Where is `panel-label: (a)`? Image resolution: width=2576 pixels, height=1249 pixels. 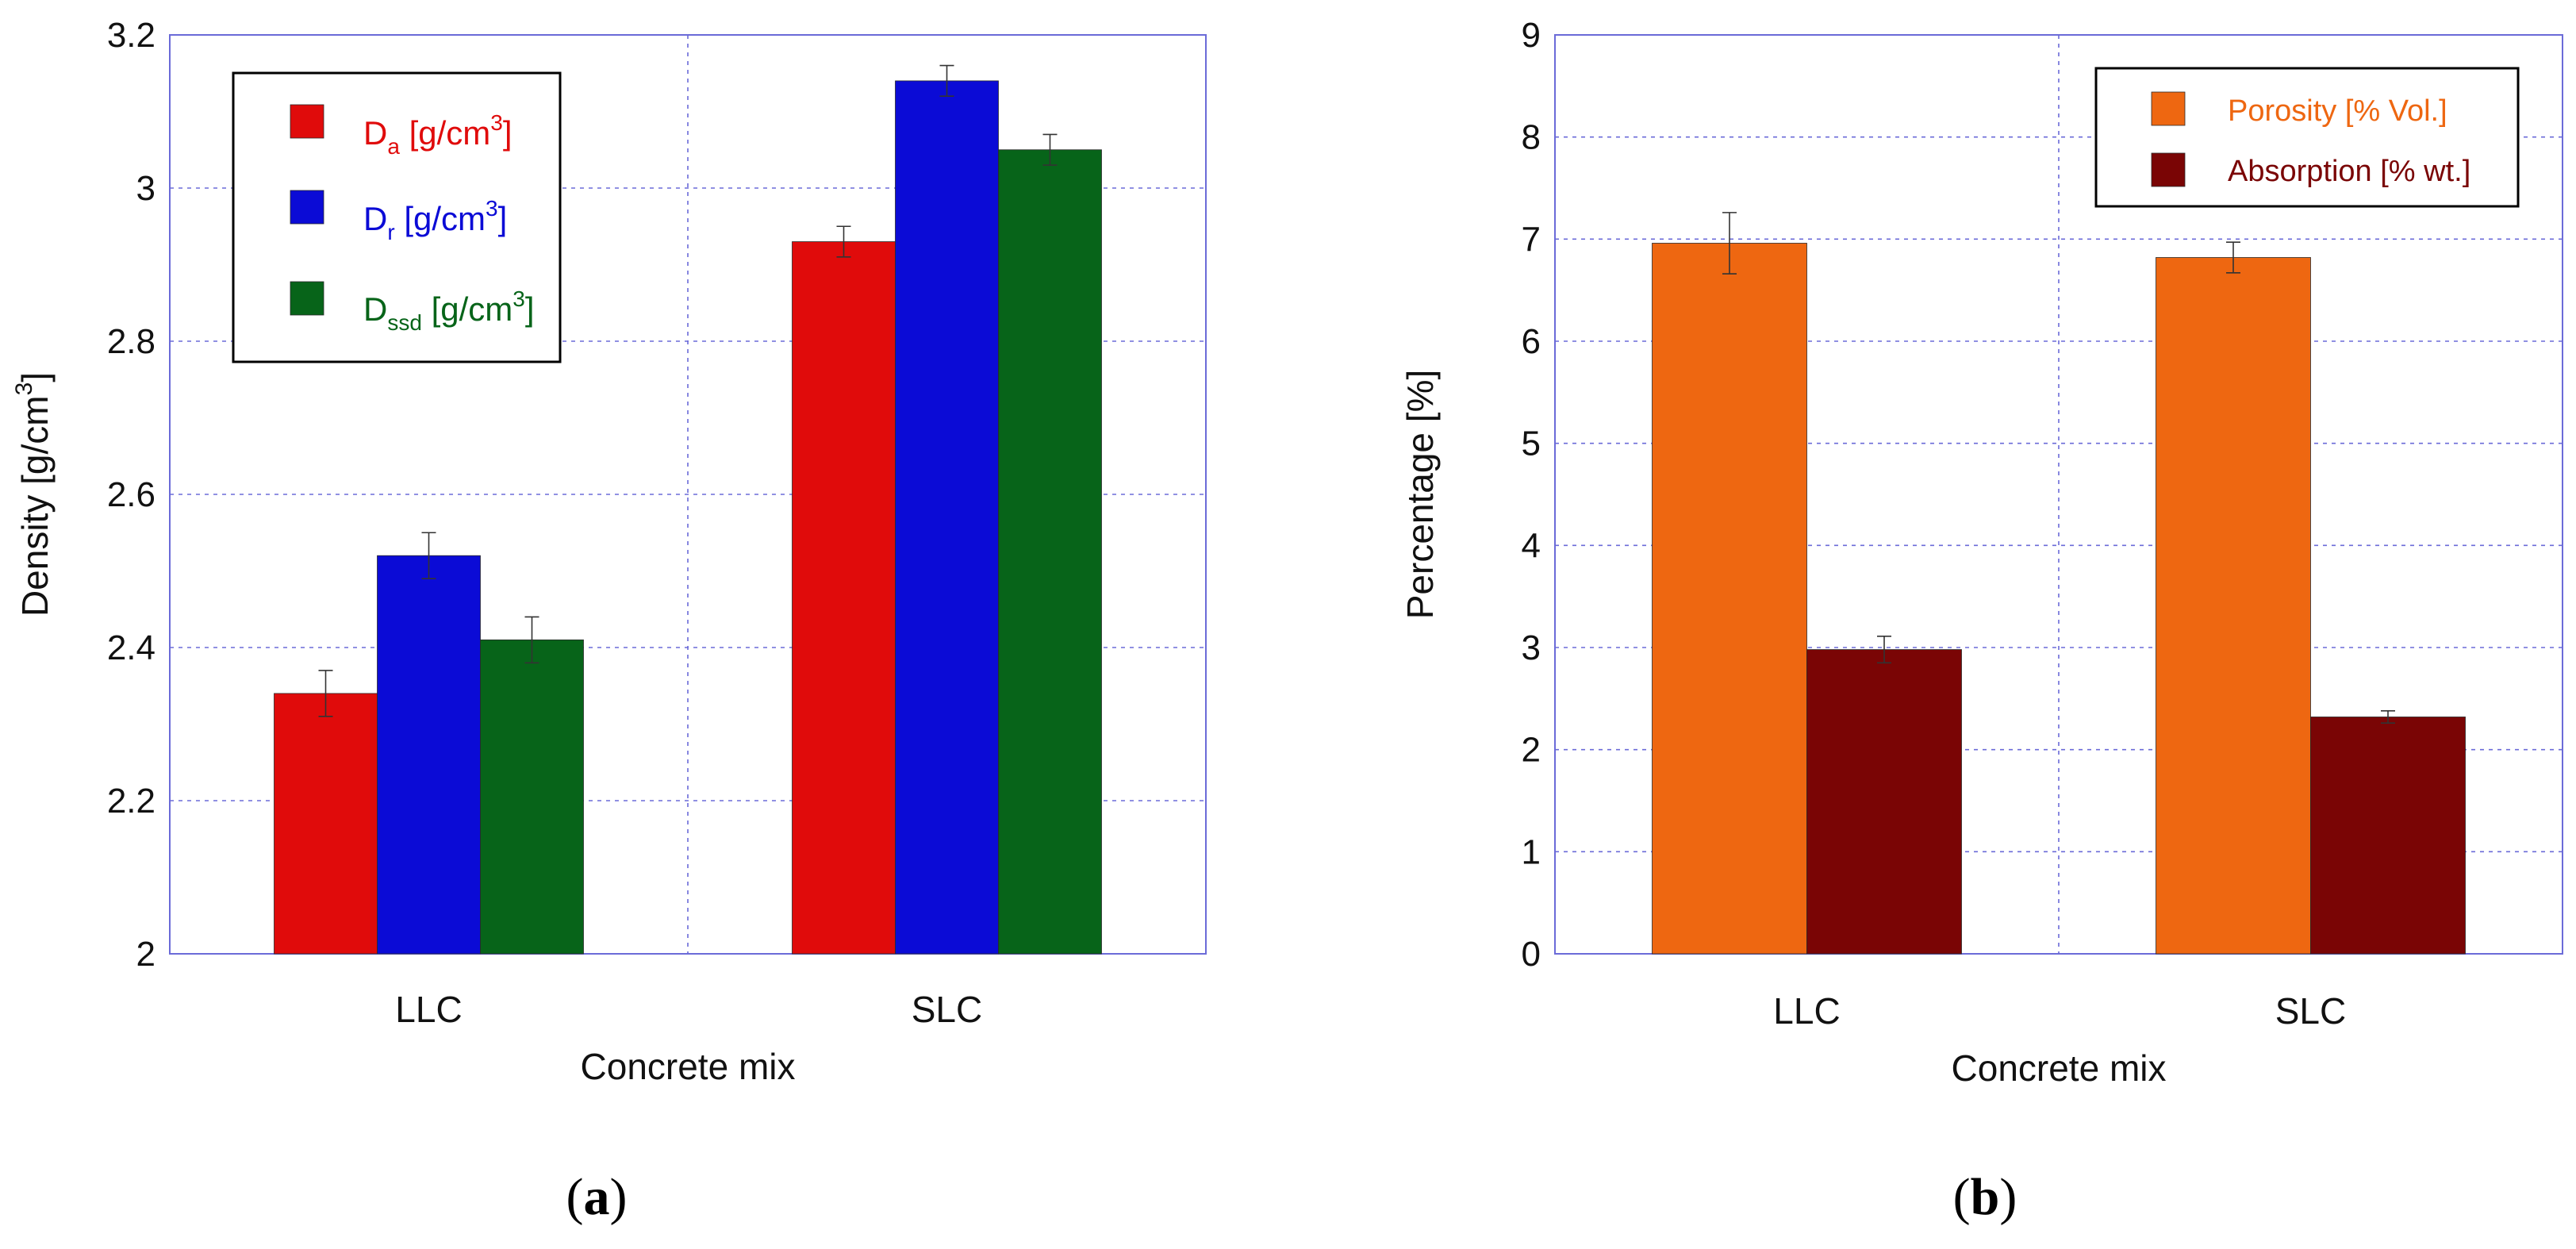
panel-label: (a) is located at coordinates (597, 1197).